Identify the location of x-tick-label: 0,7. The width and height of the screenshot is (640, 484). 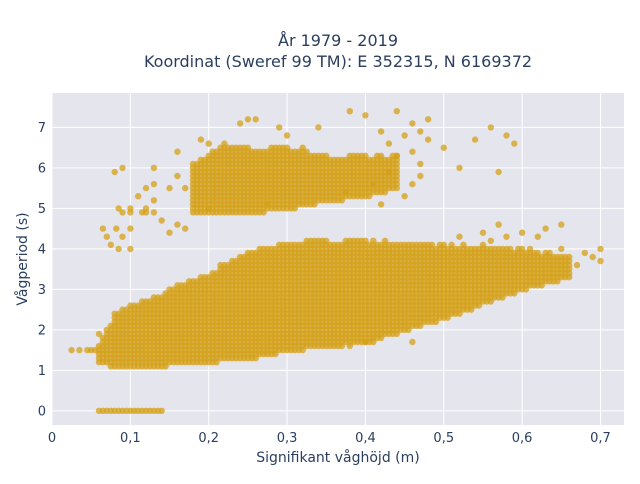
(600, 438).